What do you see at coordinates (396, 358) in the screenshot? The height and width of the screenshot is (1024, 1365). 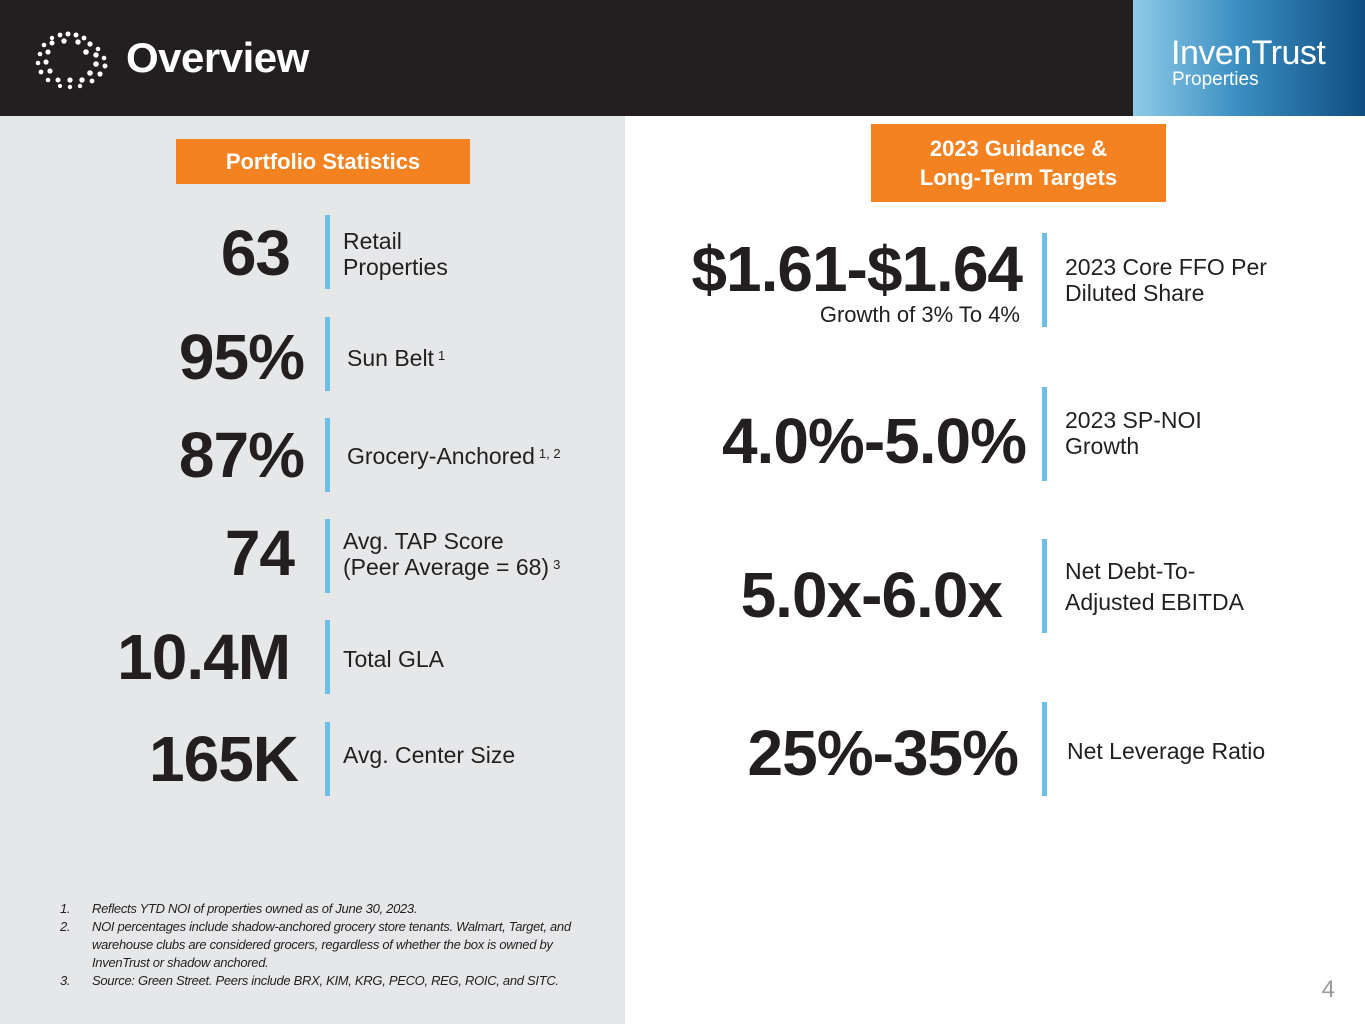 I see `stat-label-sun-belt: Sun Belt 1` at bounding box center [396, 358].